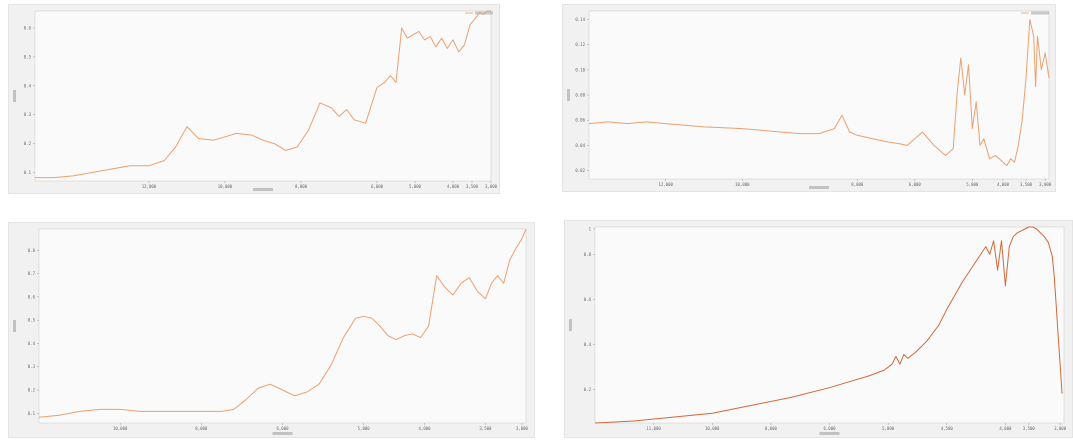 The height and width of the screenshot is (443, 1073). What do you see at coordinates (653, 428) in the screenshot?
I see `x-tick-label: 11,000` at bounding box center [653, 428].